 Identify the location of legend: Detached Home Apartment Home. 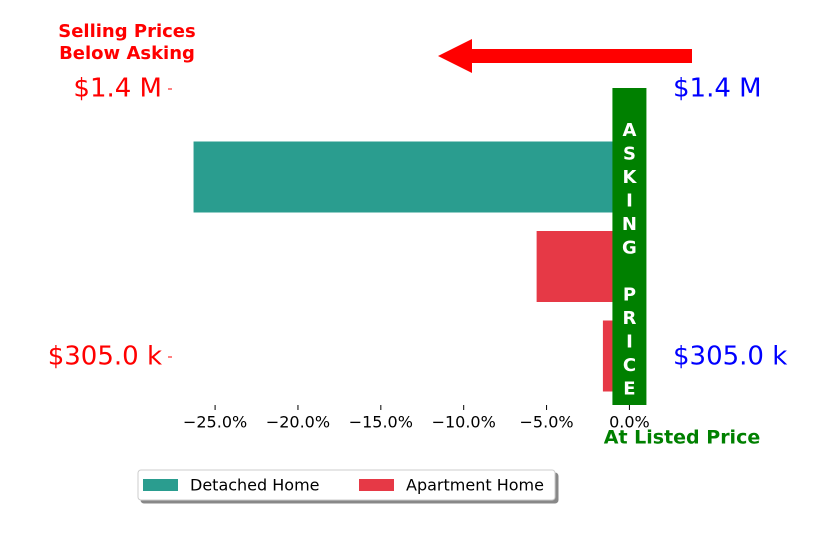
(346, 485).